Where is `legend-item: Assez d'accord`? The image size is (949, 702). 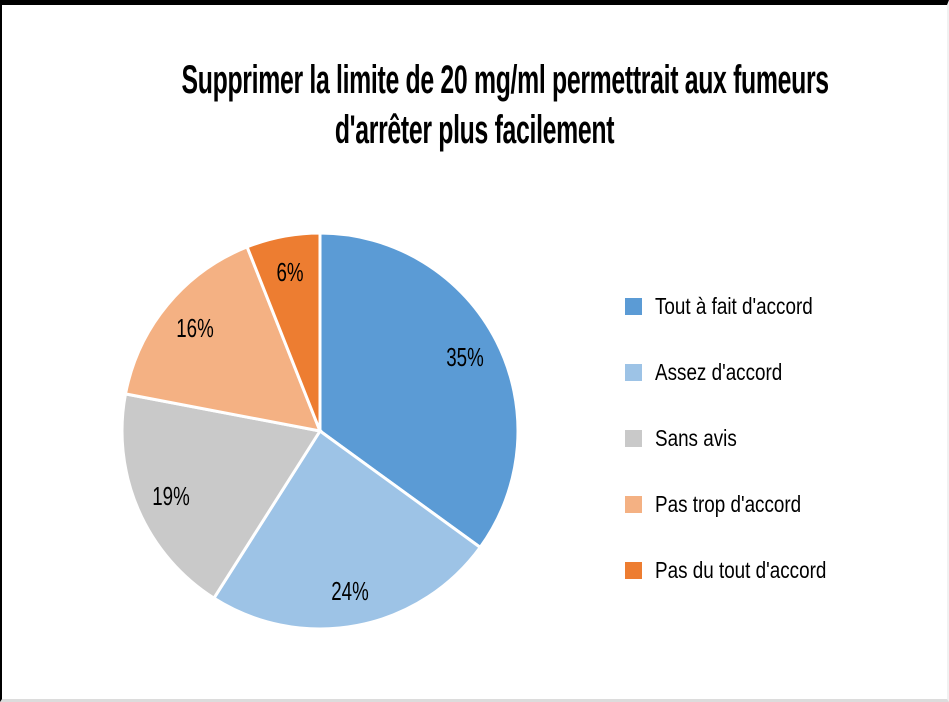 legend-item: Assez d'accord is located at coordinates (744, 372).